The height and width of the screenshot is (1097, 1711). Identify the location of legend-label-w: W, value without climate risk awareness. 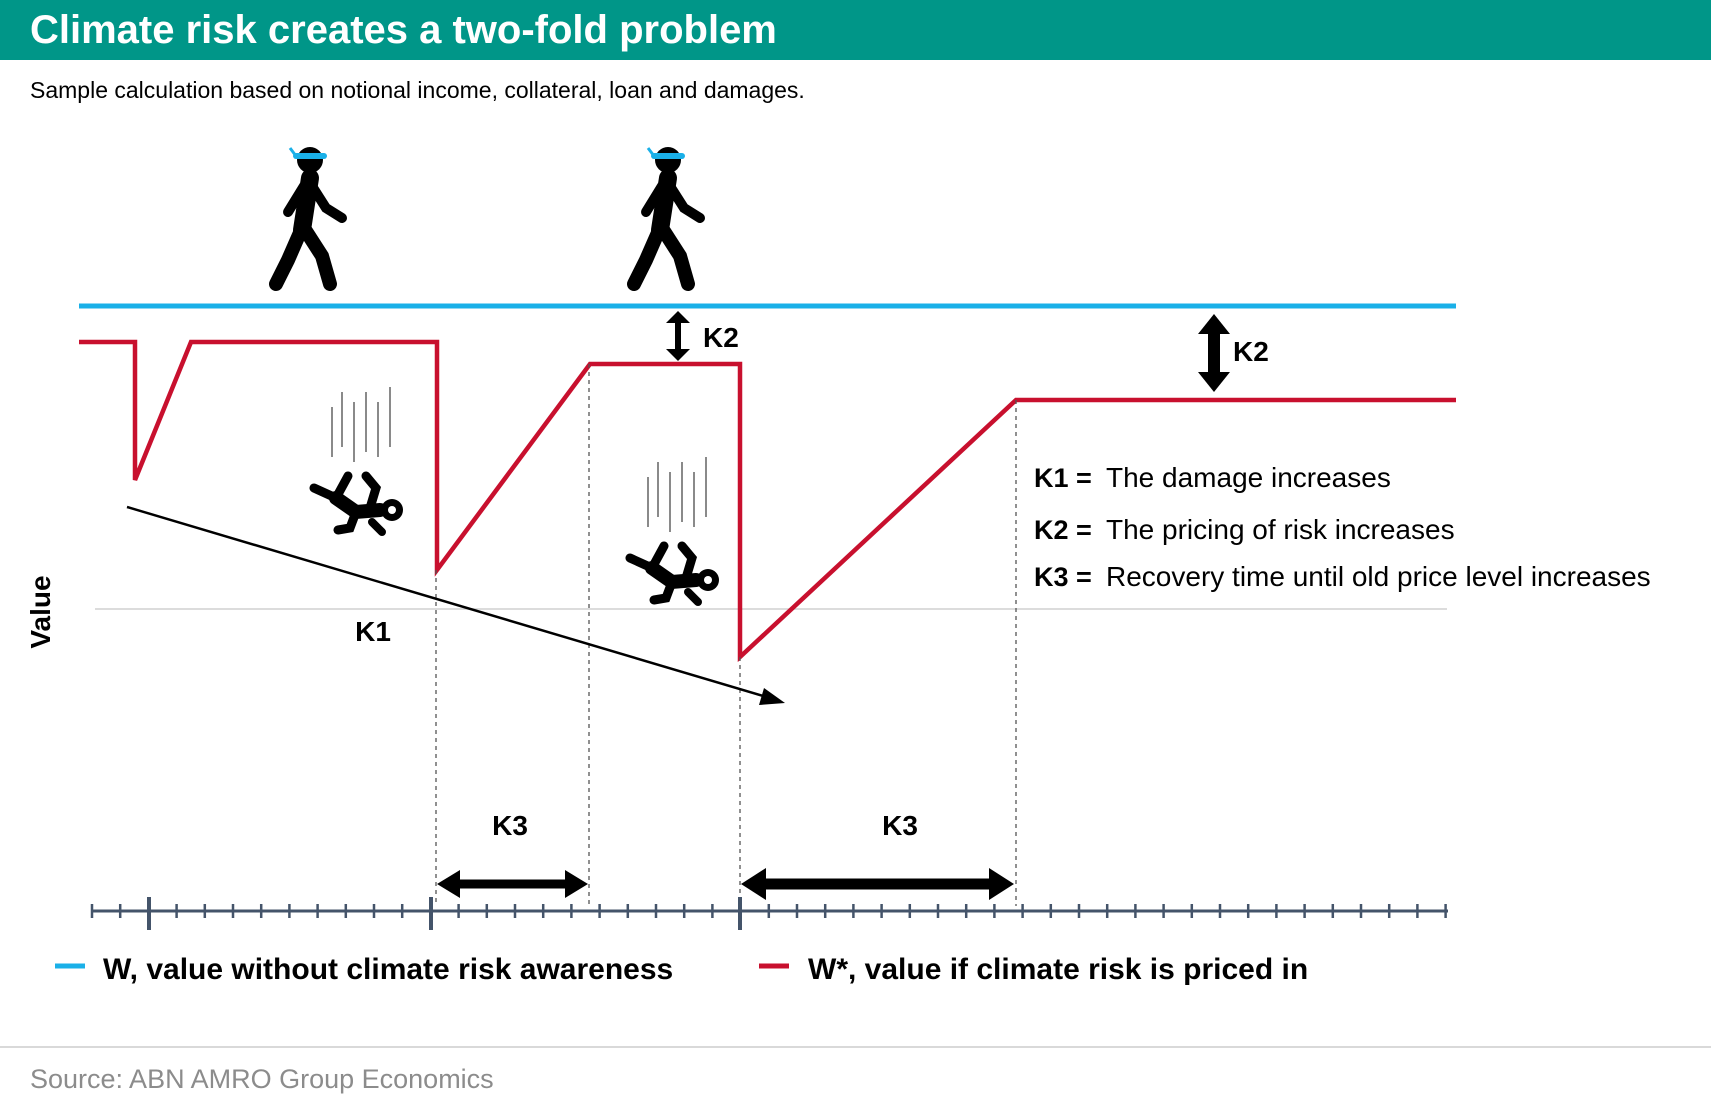
(388, 969).